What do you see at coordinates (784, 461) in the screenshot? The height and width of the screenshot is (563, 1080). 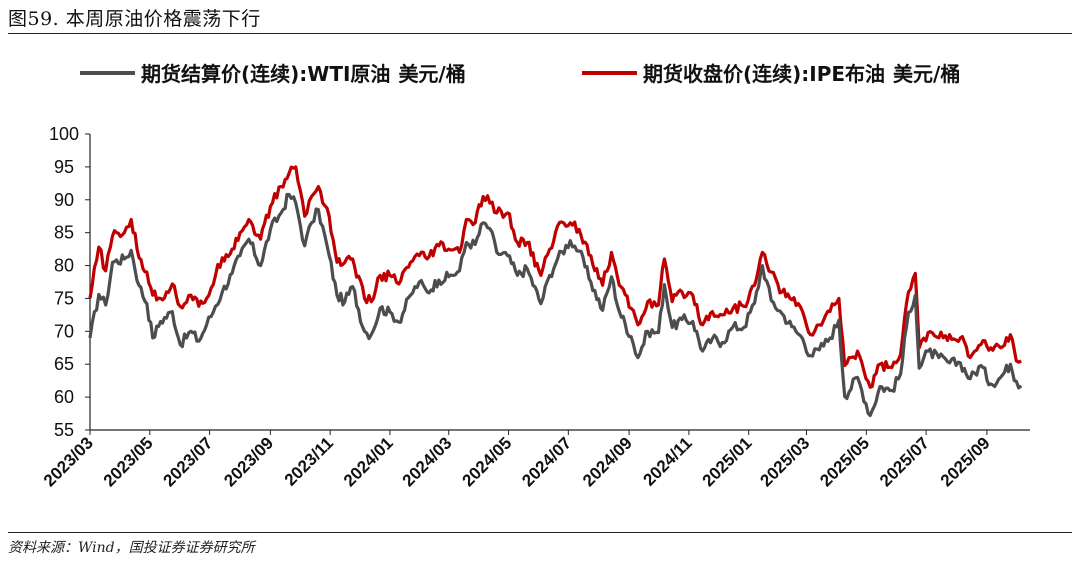 I see `x-tick-label: 2025/03` at bounding box center [784, 461].